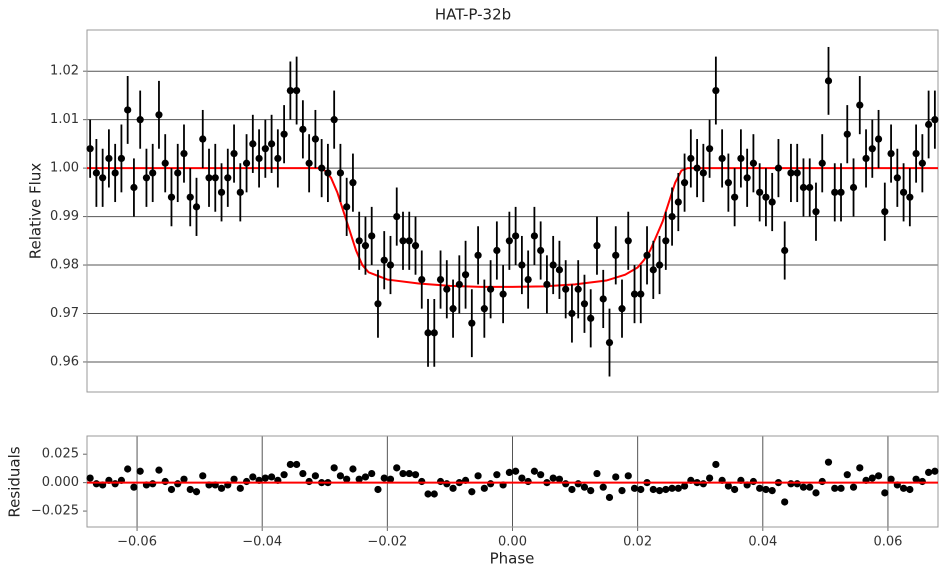 This screenshot has width=946, height=576. I want to click on y-tick-label: 1.02, so click(64, 71).